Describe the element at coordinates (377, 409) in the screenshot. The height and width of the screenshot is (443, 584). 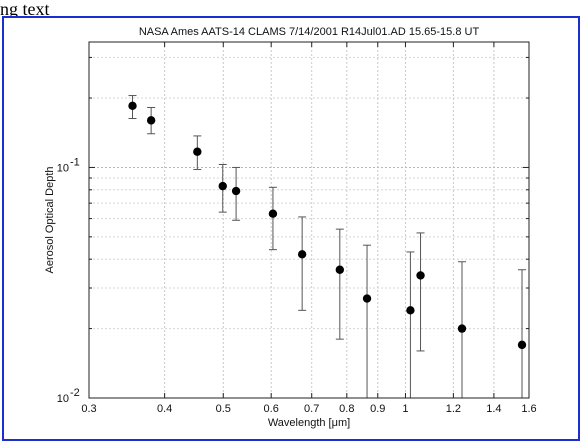
I see `x-tick-label: 0.9` at that location.